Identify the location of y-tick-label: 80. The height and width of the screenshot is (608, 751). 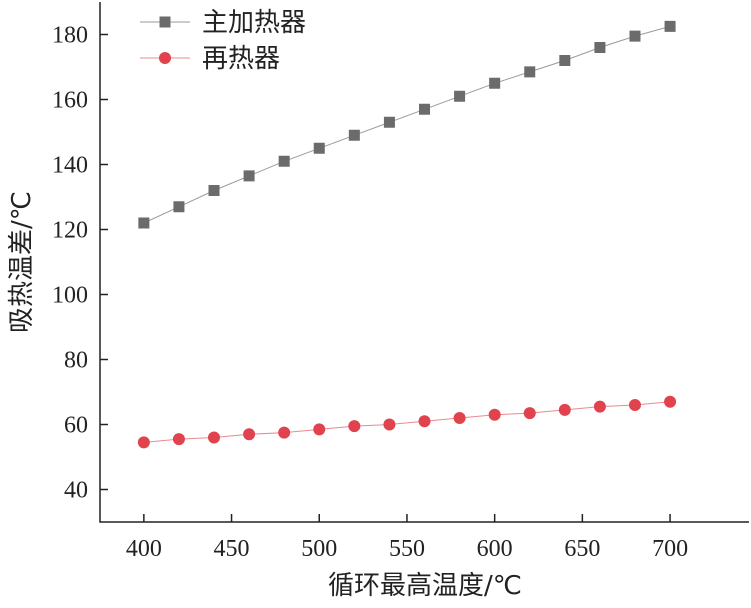
(76, 361).